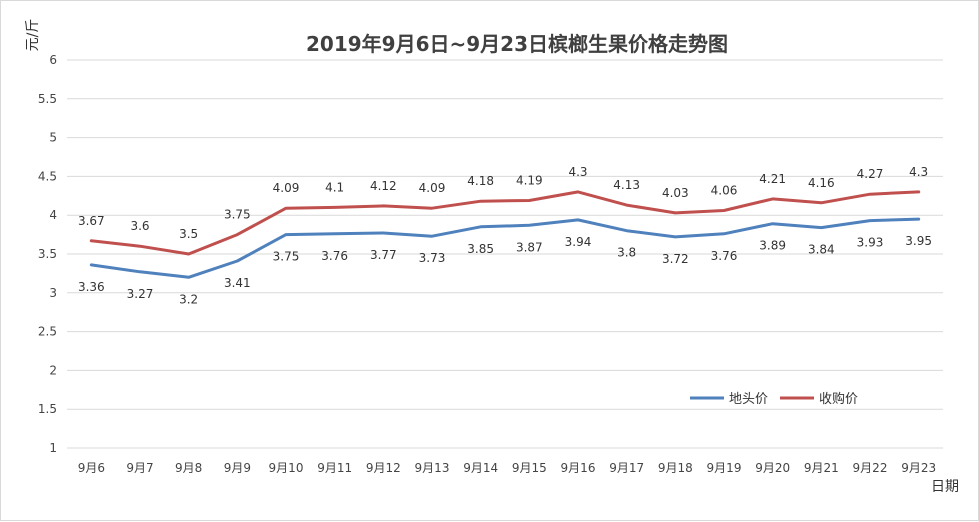  Describe the element at coordinates (47, 409) in the screenshot. I see `y-tick-label: 1.5` at that location.